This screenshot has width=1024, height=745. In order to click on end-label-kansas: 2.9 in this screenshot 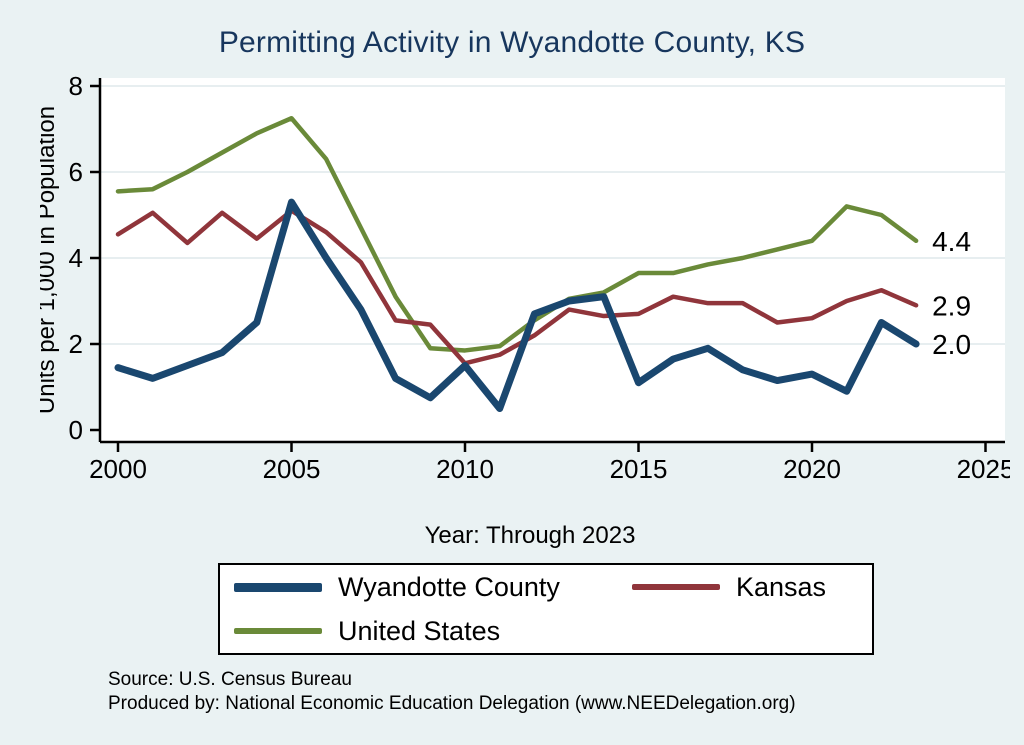, I will do `click(951, 305)`.